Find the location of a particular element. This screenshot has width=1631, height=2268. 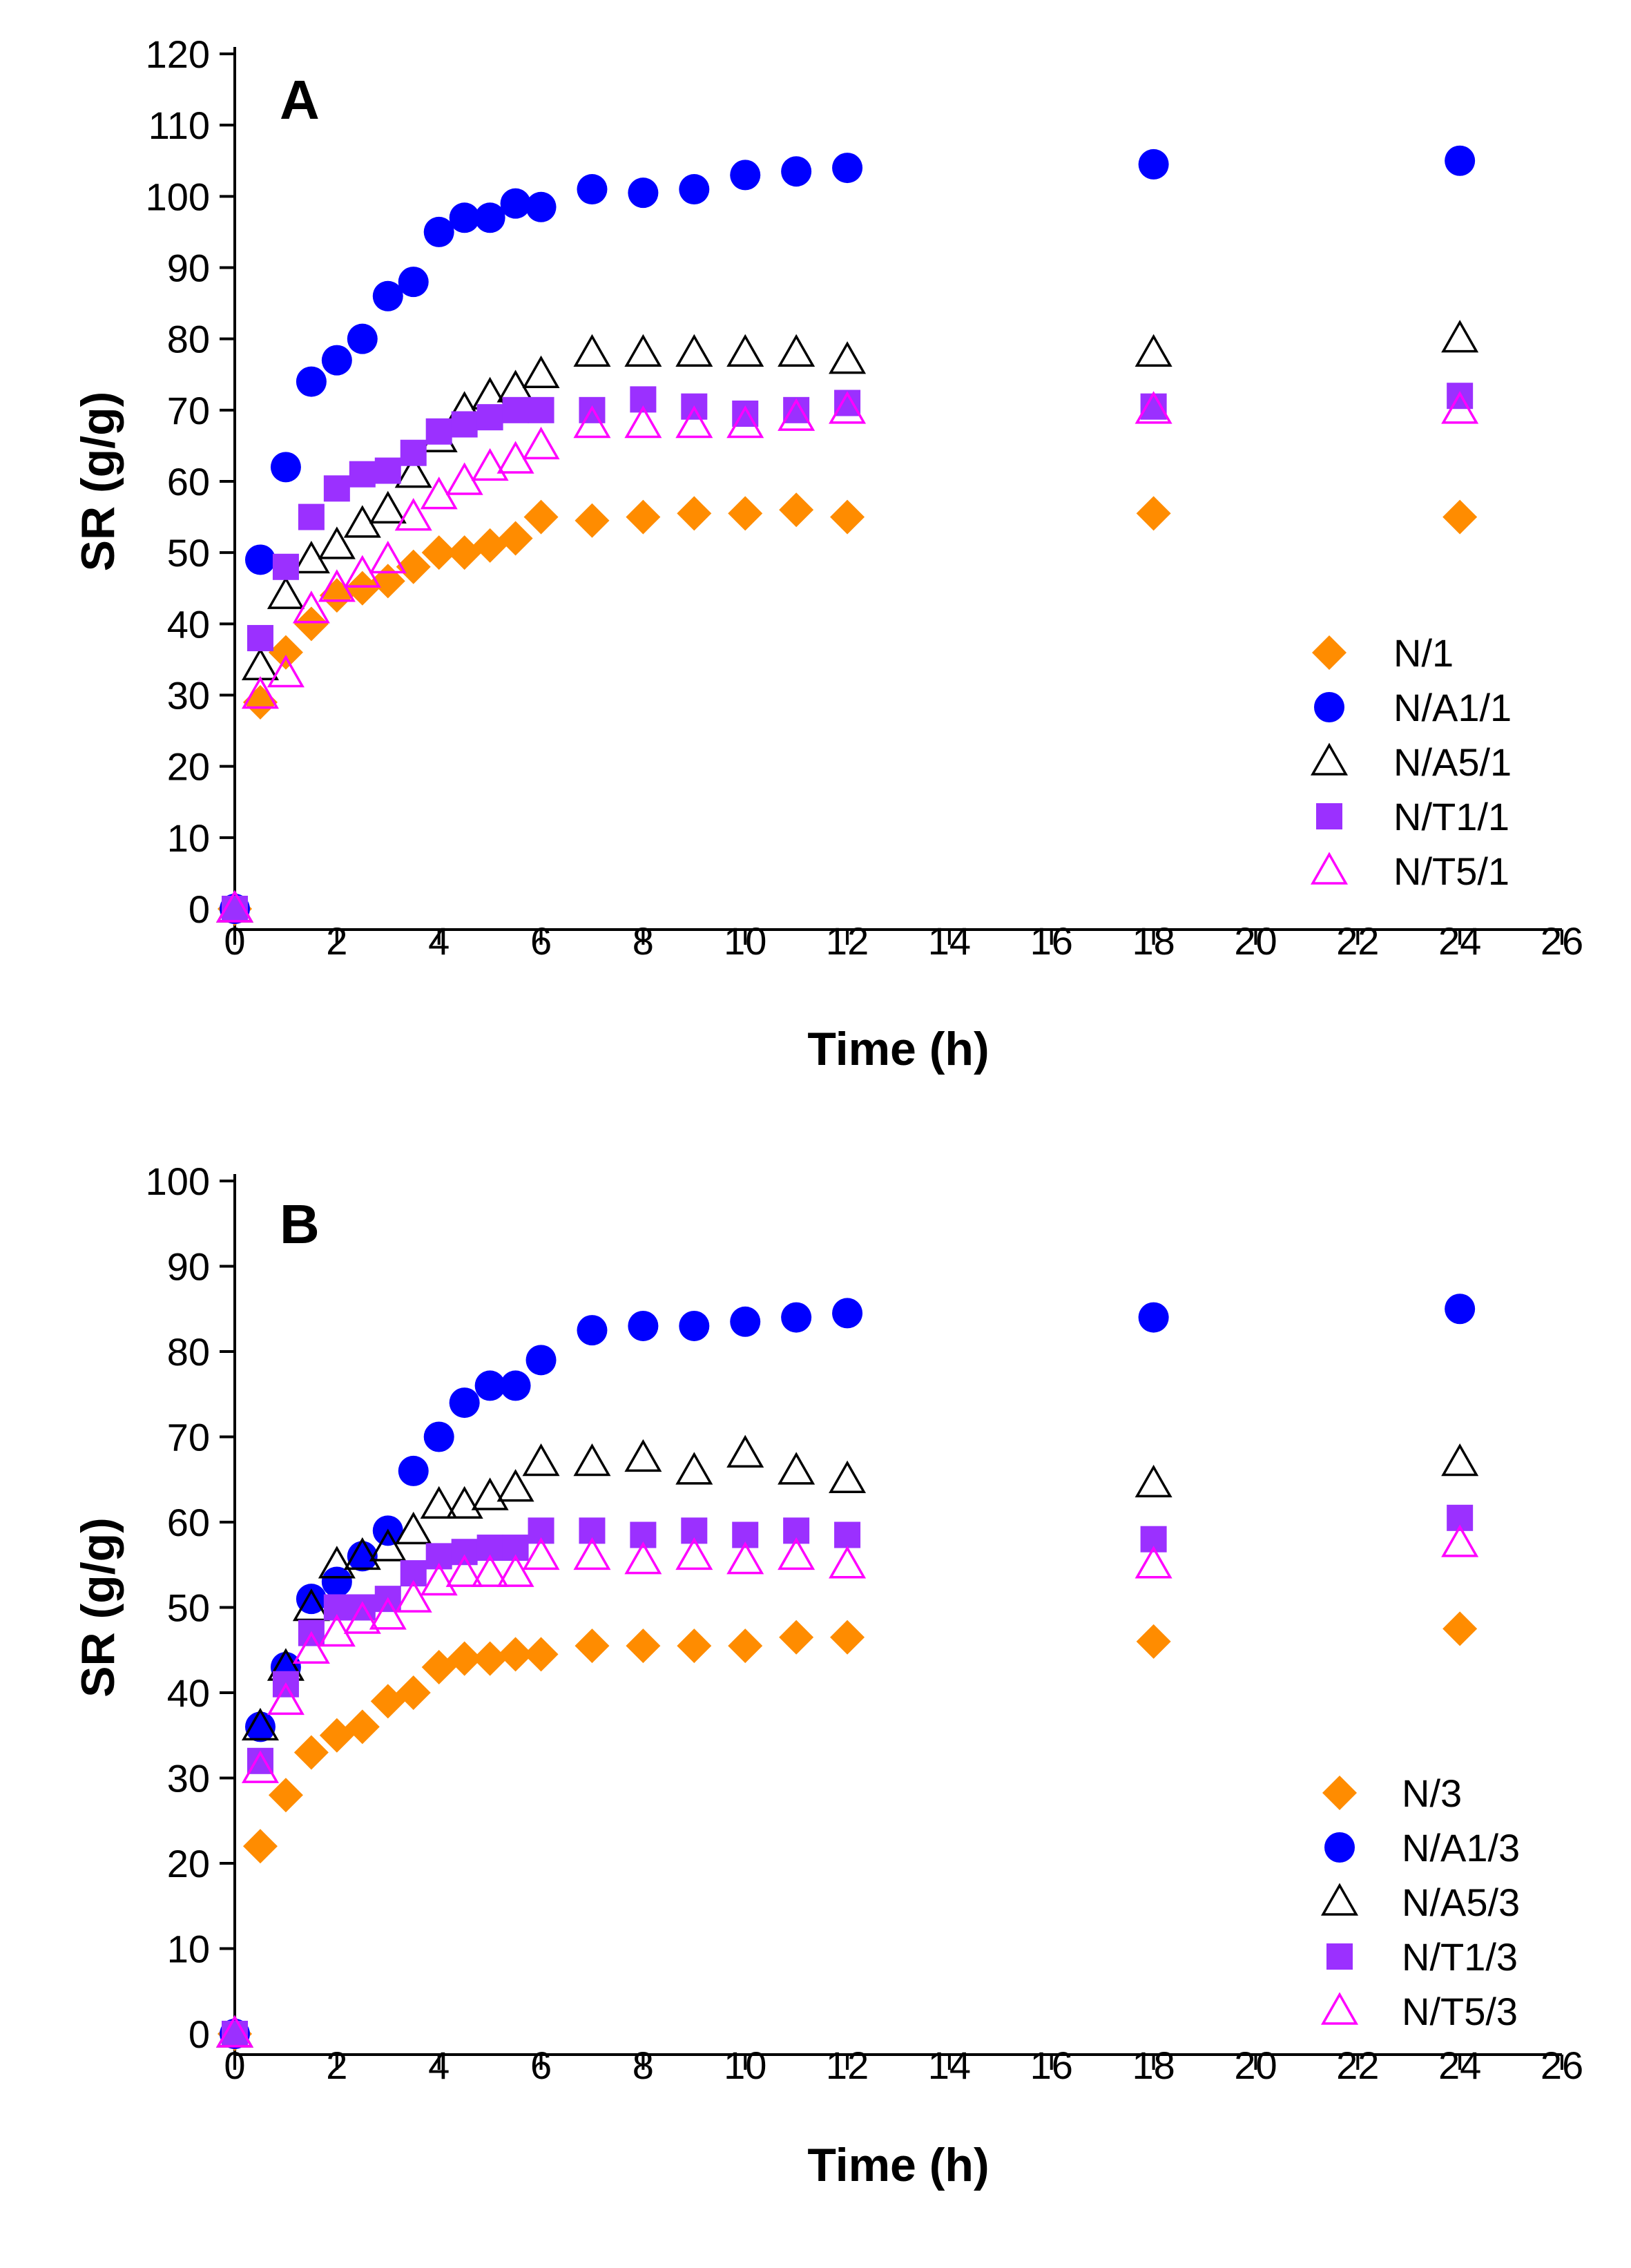

data-point-a-legend-n-t5-1-legend is located at coordinates (1329, 868).